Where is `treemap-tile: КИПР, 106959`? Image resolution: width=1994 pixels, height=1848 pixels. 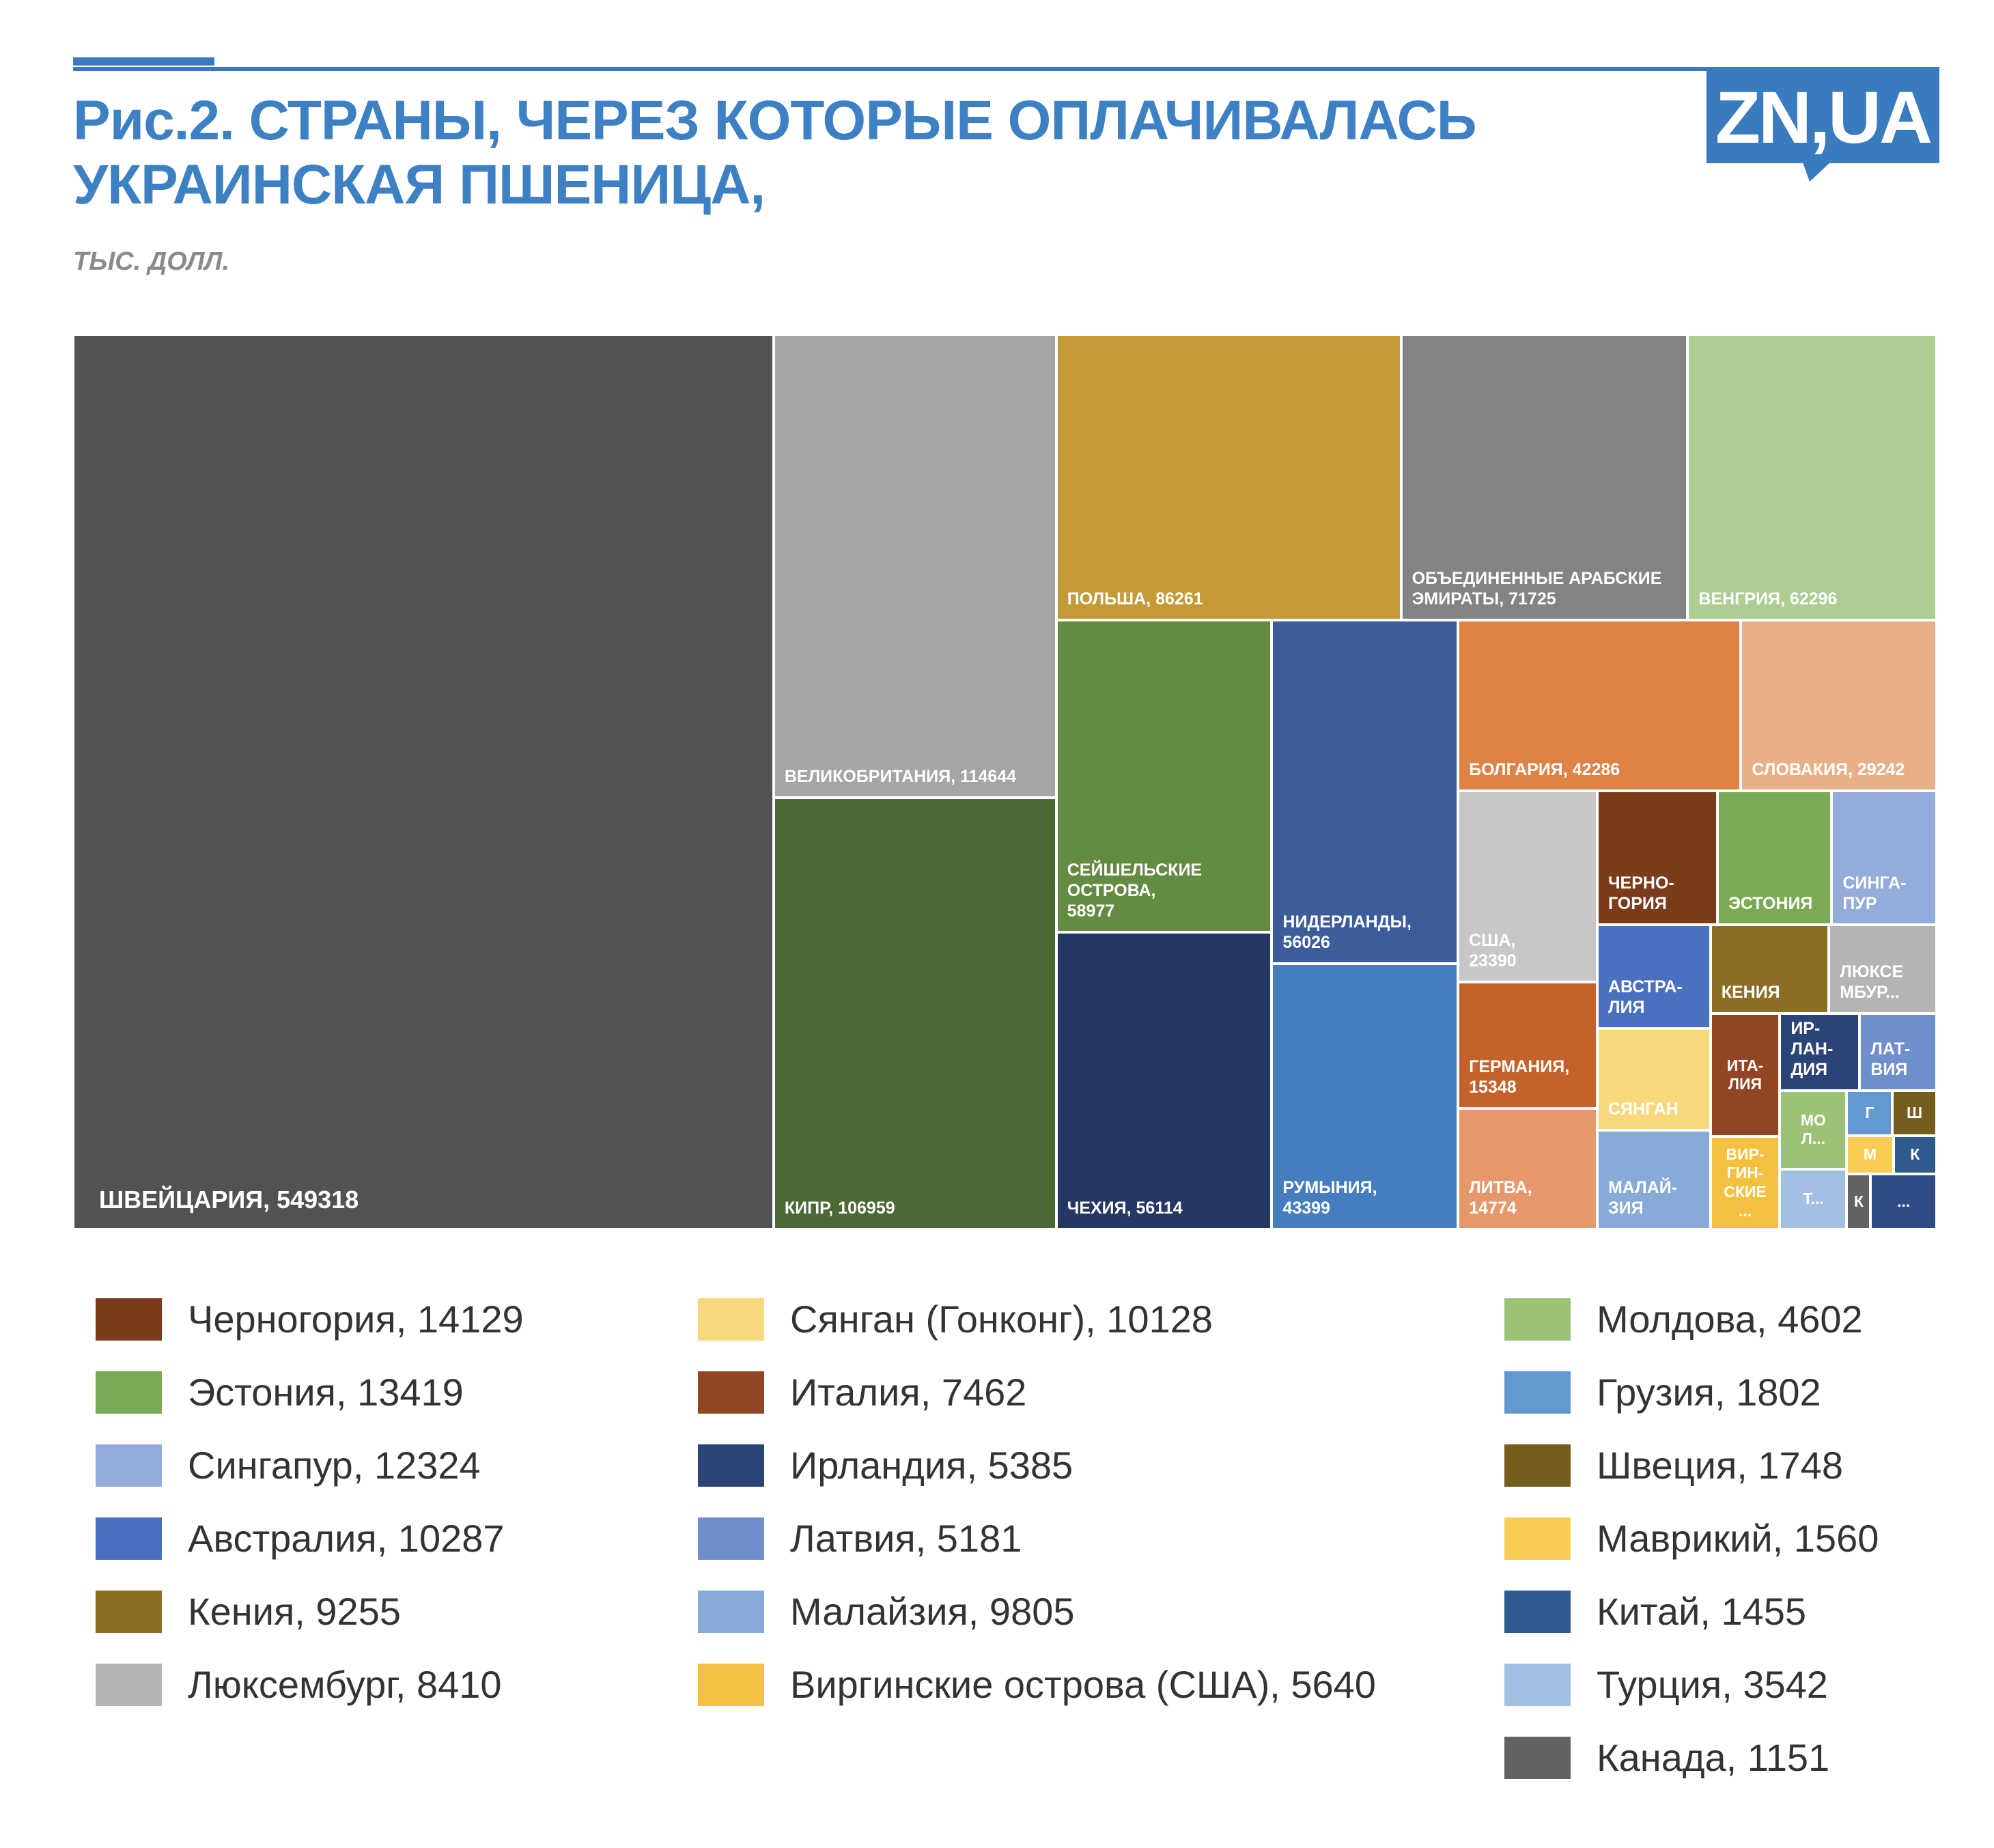
treemap-tile: КИПР, 106959 is located at coordinates (914, 1013).